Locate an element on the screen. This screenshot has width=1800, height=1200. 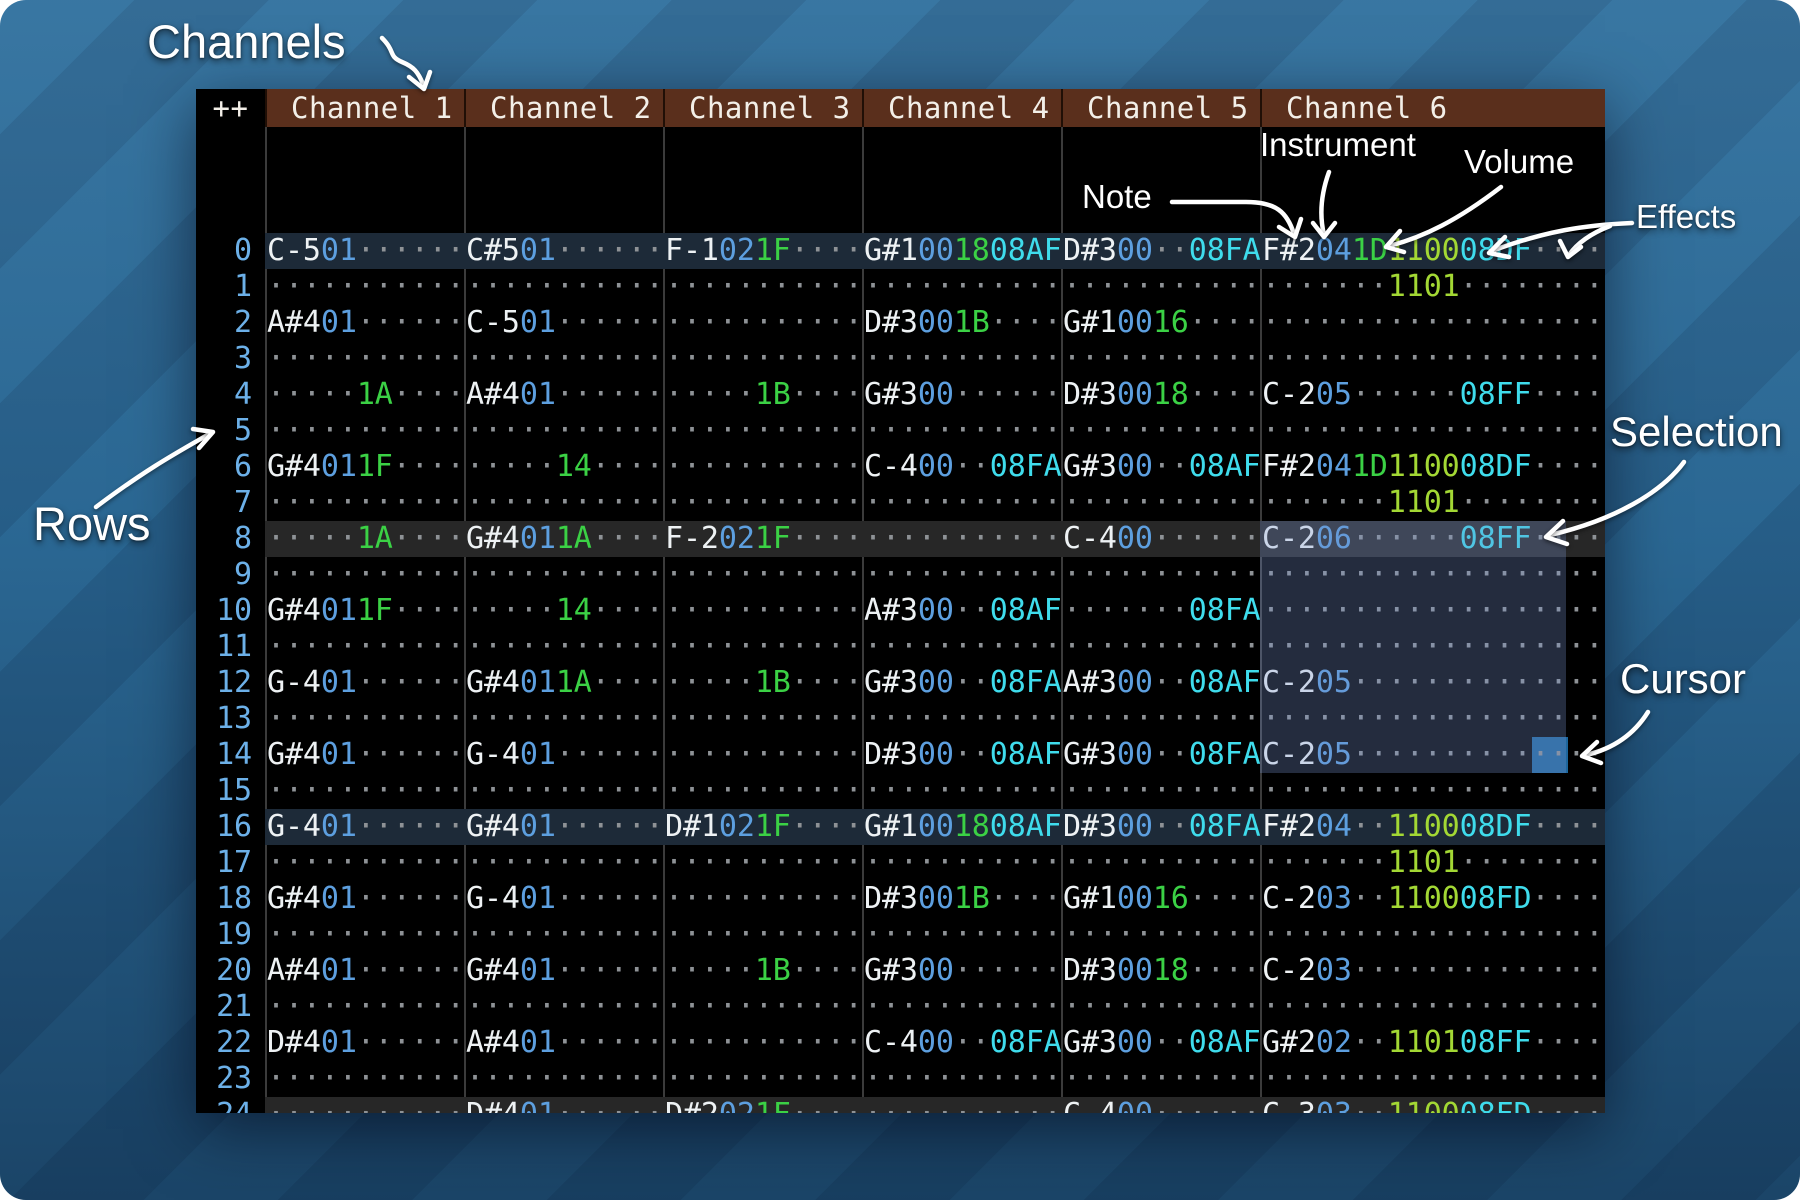
row-number: 4 is located at coordinates (243, 394).